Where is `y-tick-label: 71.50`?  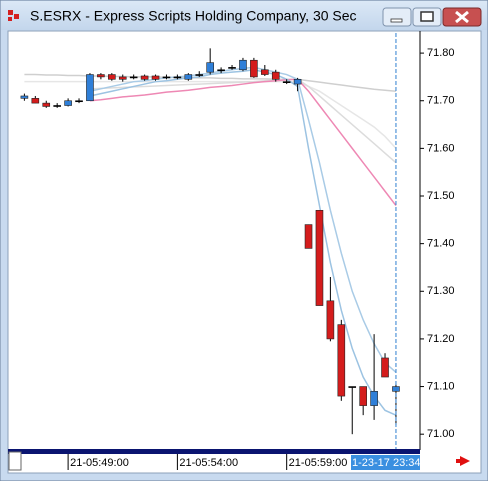
y-tick-label: 71.50 is located at coordinates (441, 196).